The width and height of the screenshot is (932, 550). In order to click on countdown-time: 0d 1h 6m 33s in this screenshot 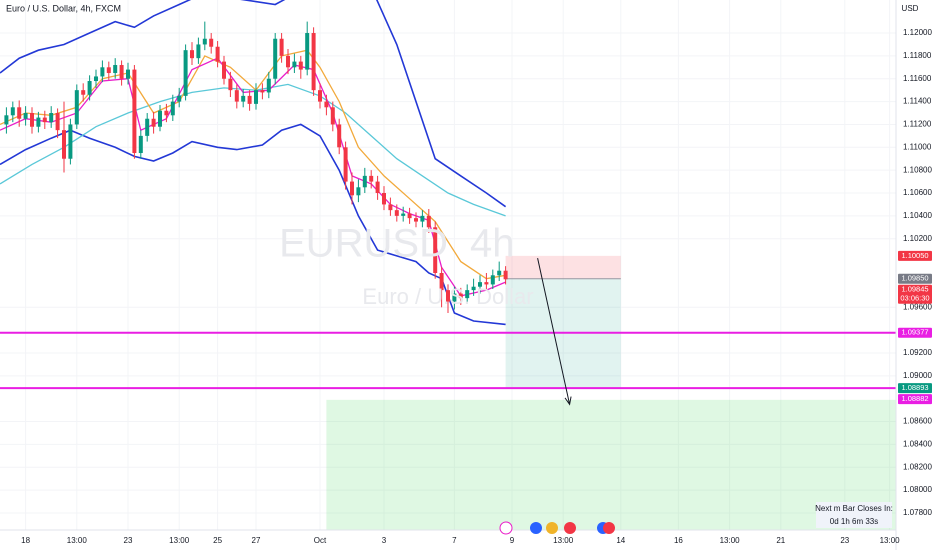, I will do `click(854, 521)`.